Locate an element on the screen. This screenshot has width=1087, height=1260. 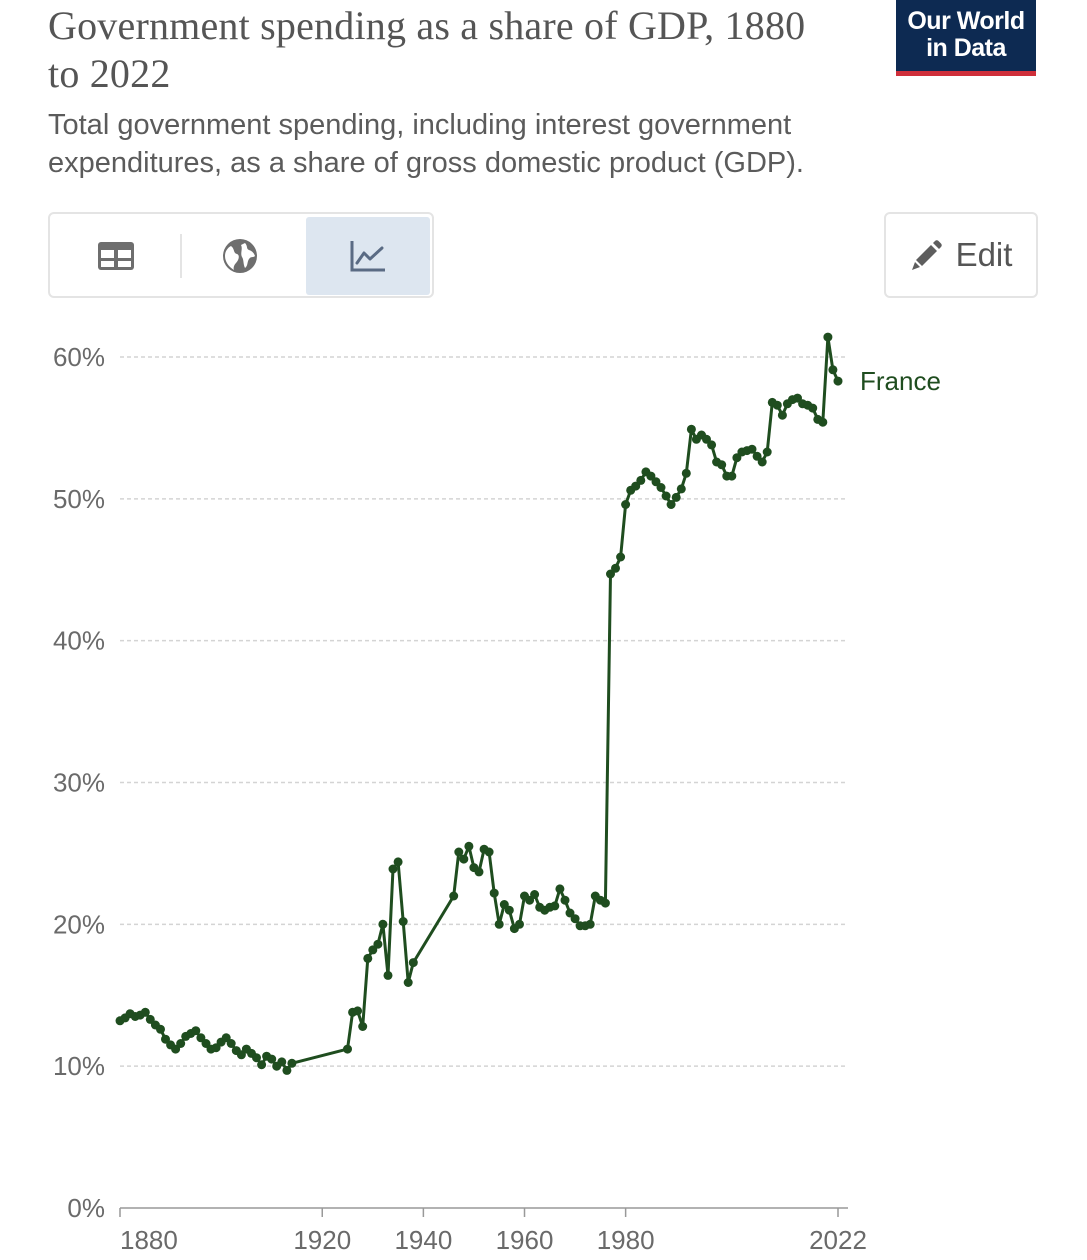
x-tick-label: 2022 is located at coordinates (838, 1240).